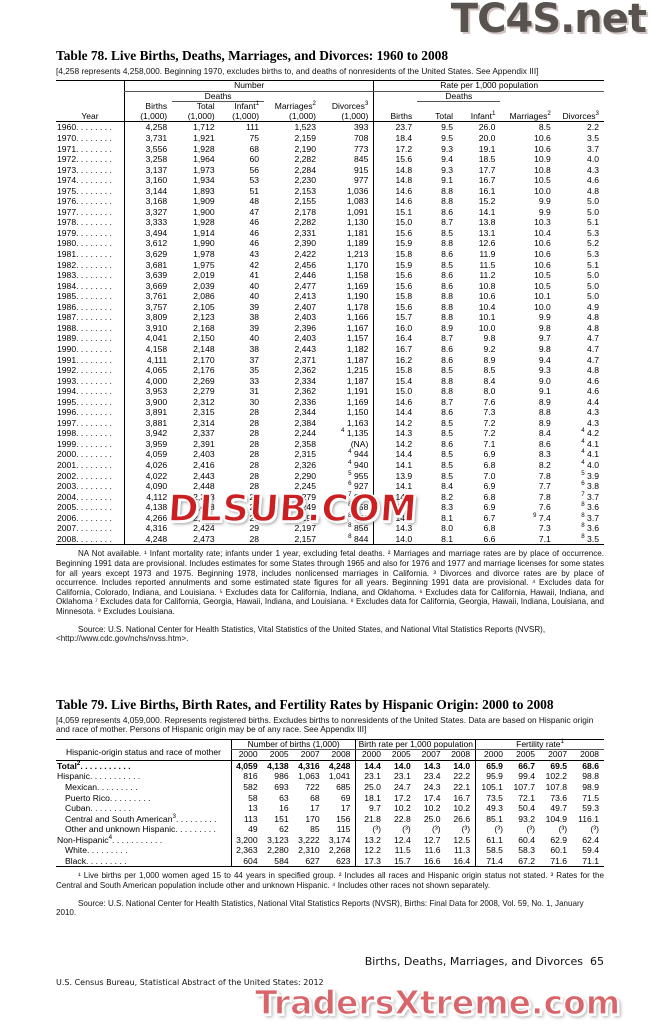  I want to click on th79-year-2005-g2: 2005, so click(526, 754).